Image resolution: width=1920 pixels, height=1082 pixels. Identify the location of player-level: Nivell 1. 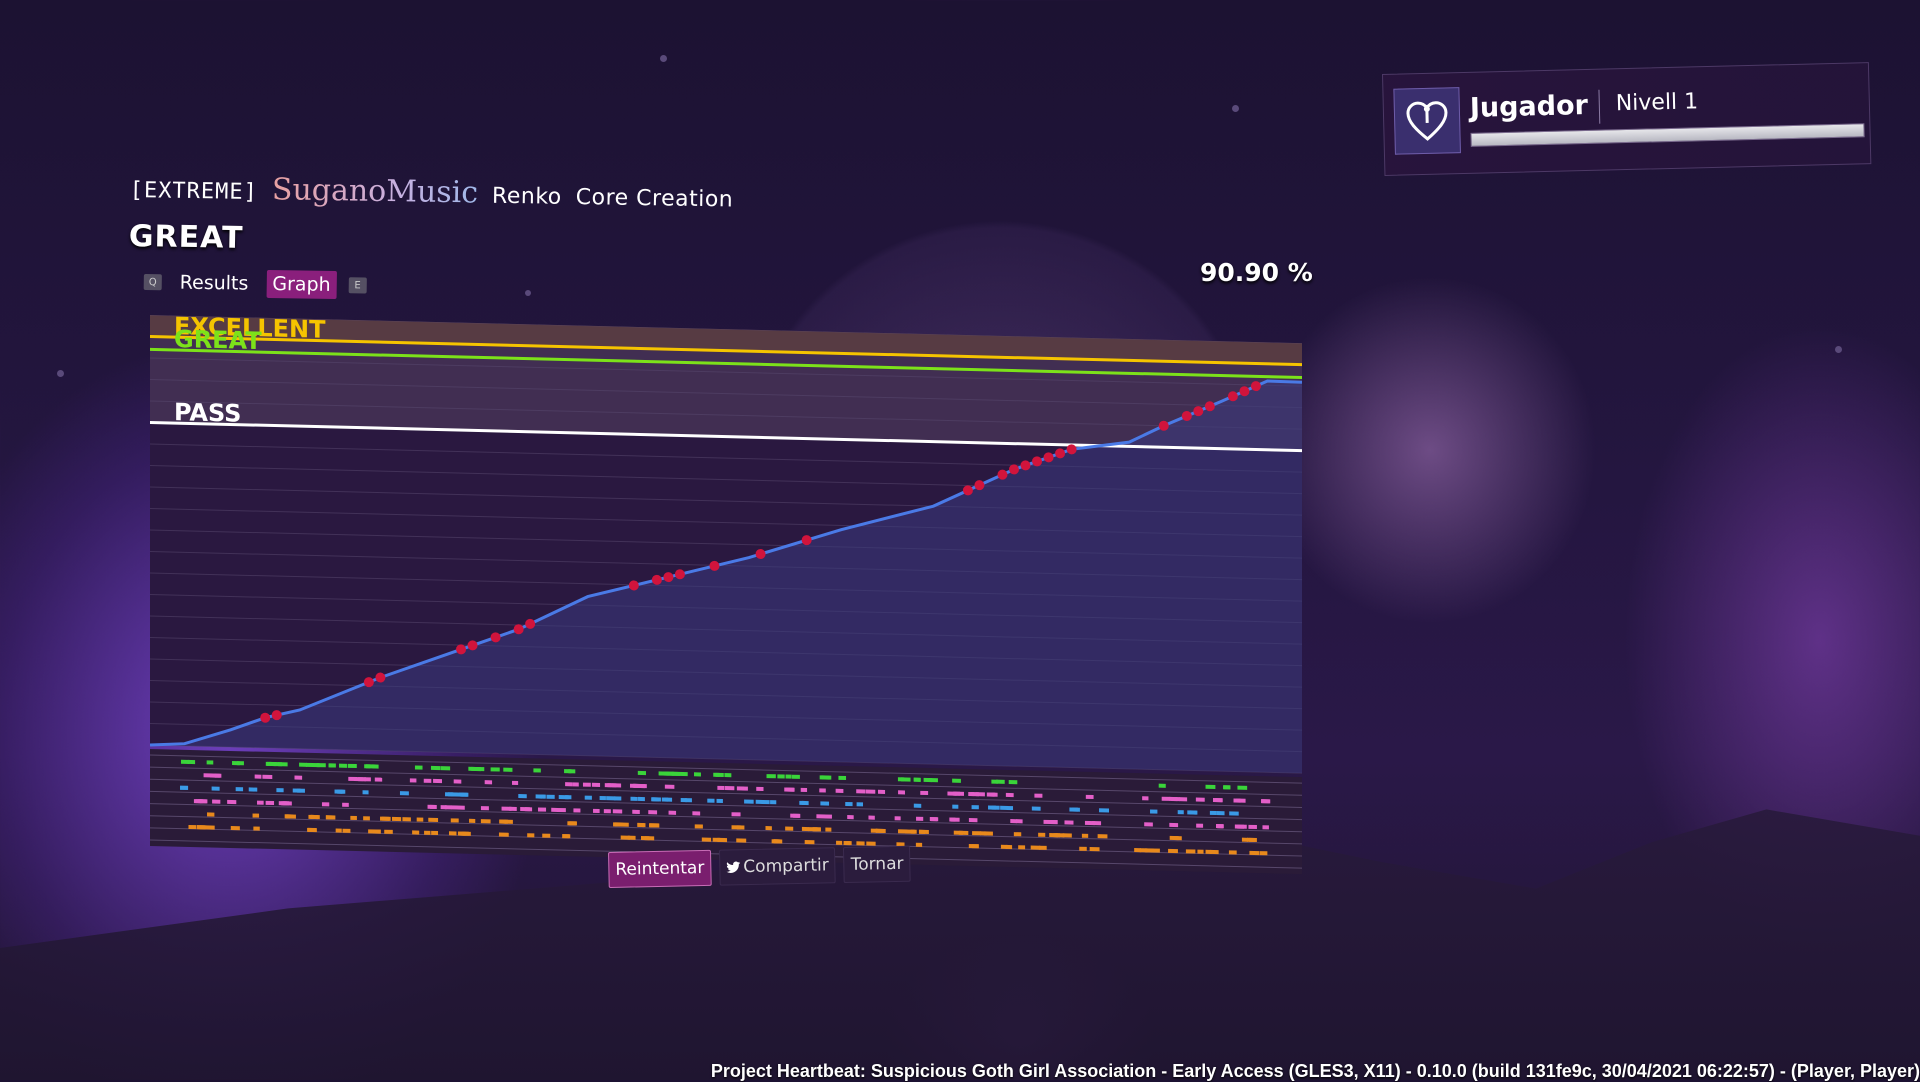
(1656, 102).